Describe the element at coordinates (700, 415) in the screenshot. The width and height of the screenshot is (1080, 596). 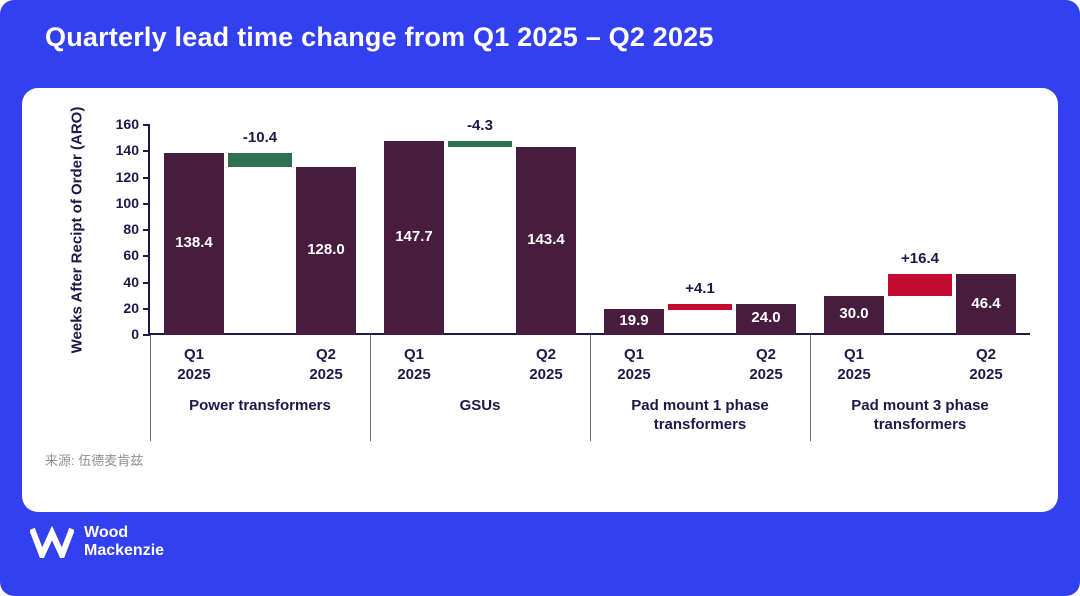
I see `group-label: Pad mount 1 phase transformers` at that location.